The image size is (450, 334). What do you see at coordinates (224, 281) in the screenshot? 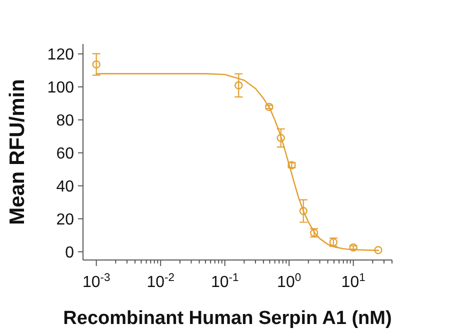
I see `x-tick-label: 10$^{-1}$` at bounding box center [224, 281].